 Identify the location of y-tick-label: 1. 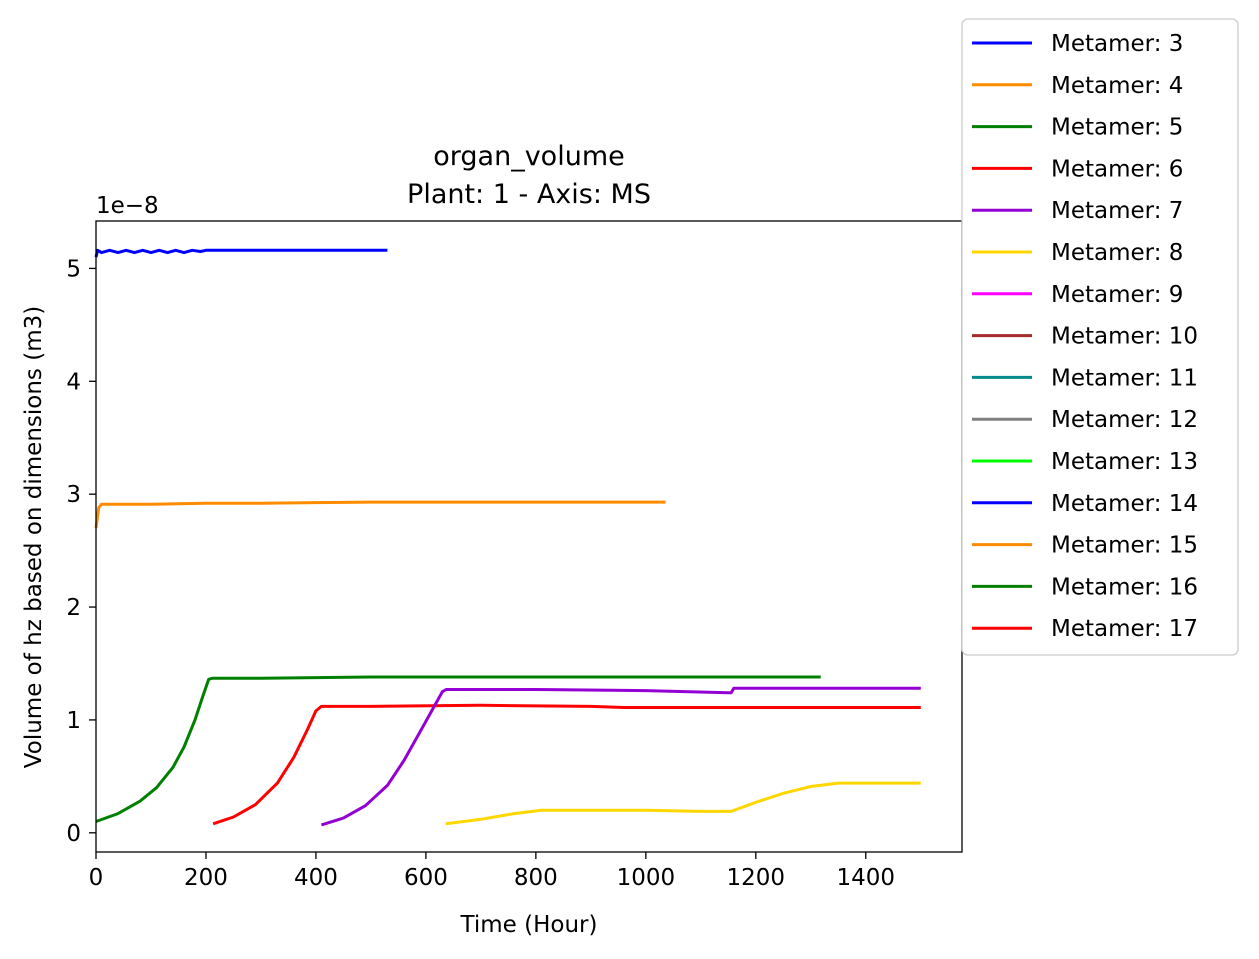
(73, 721).